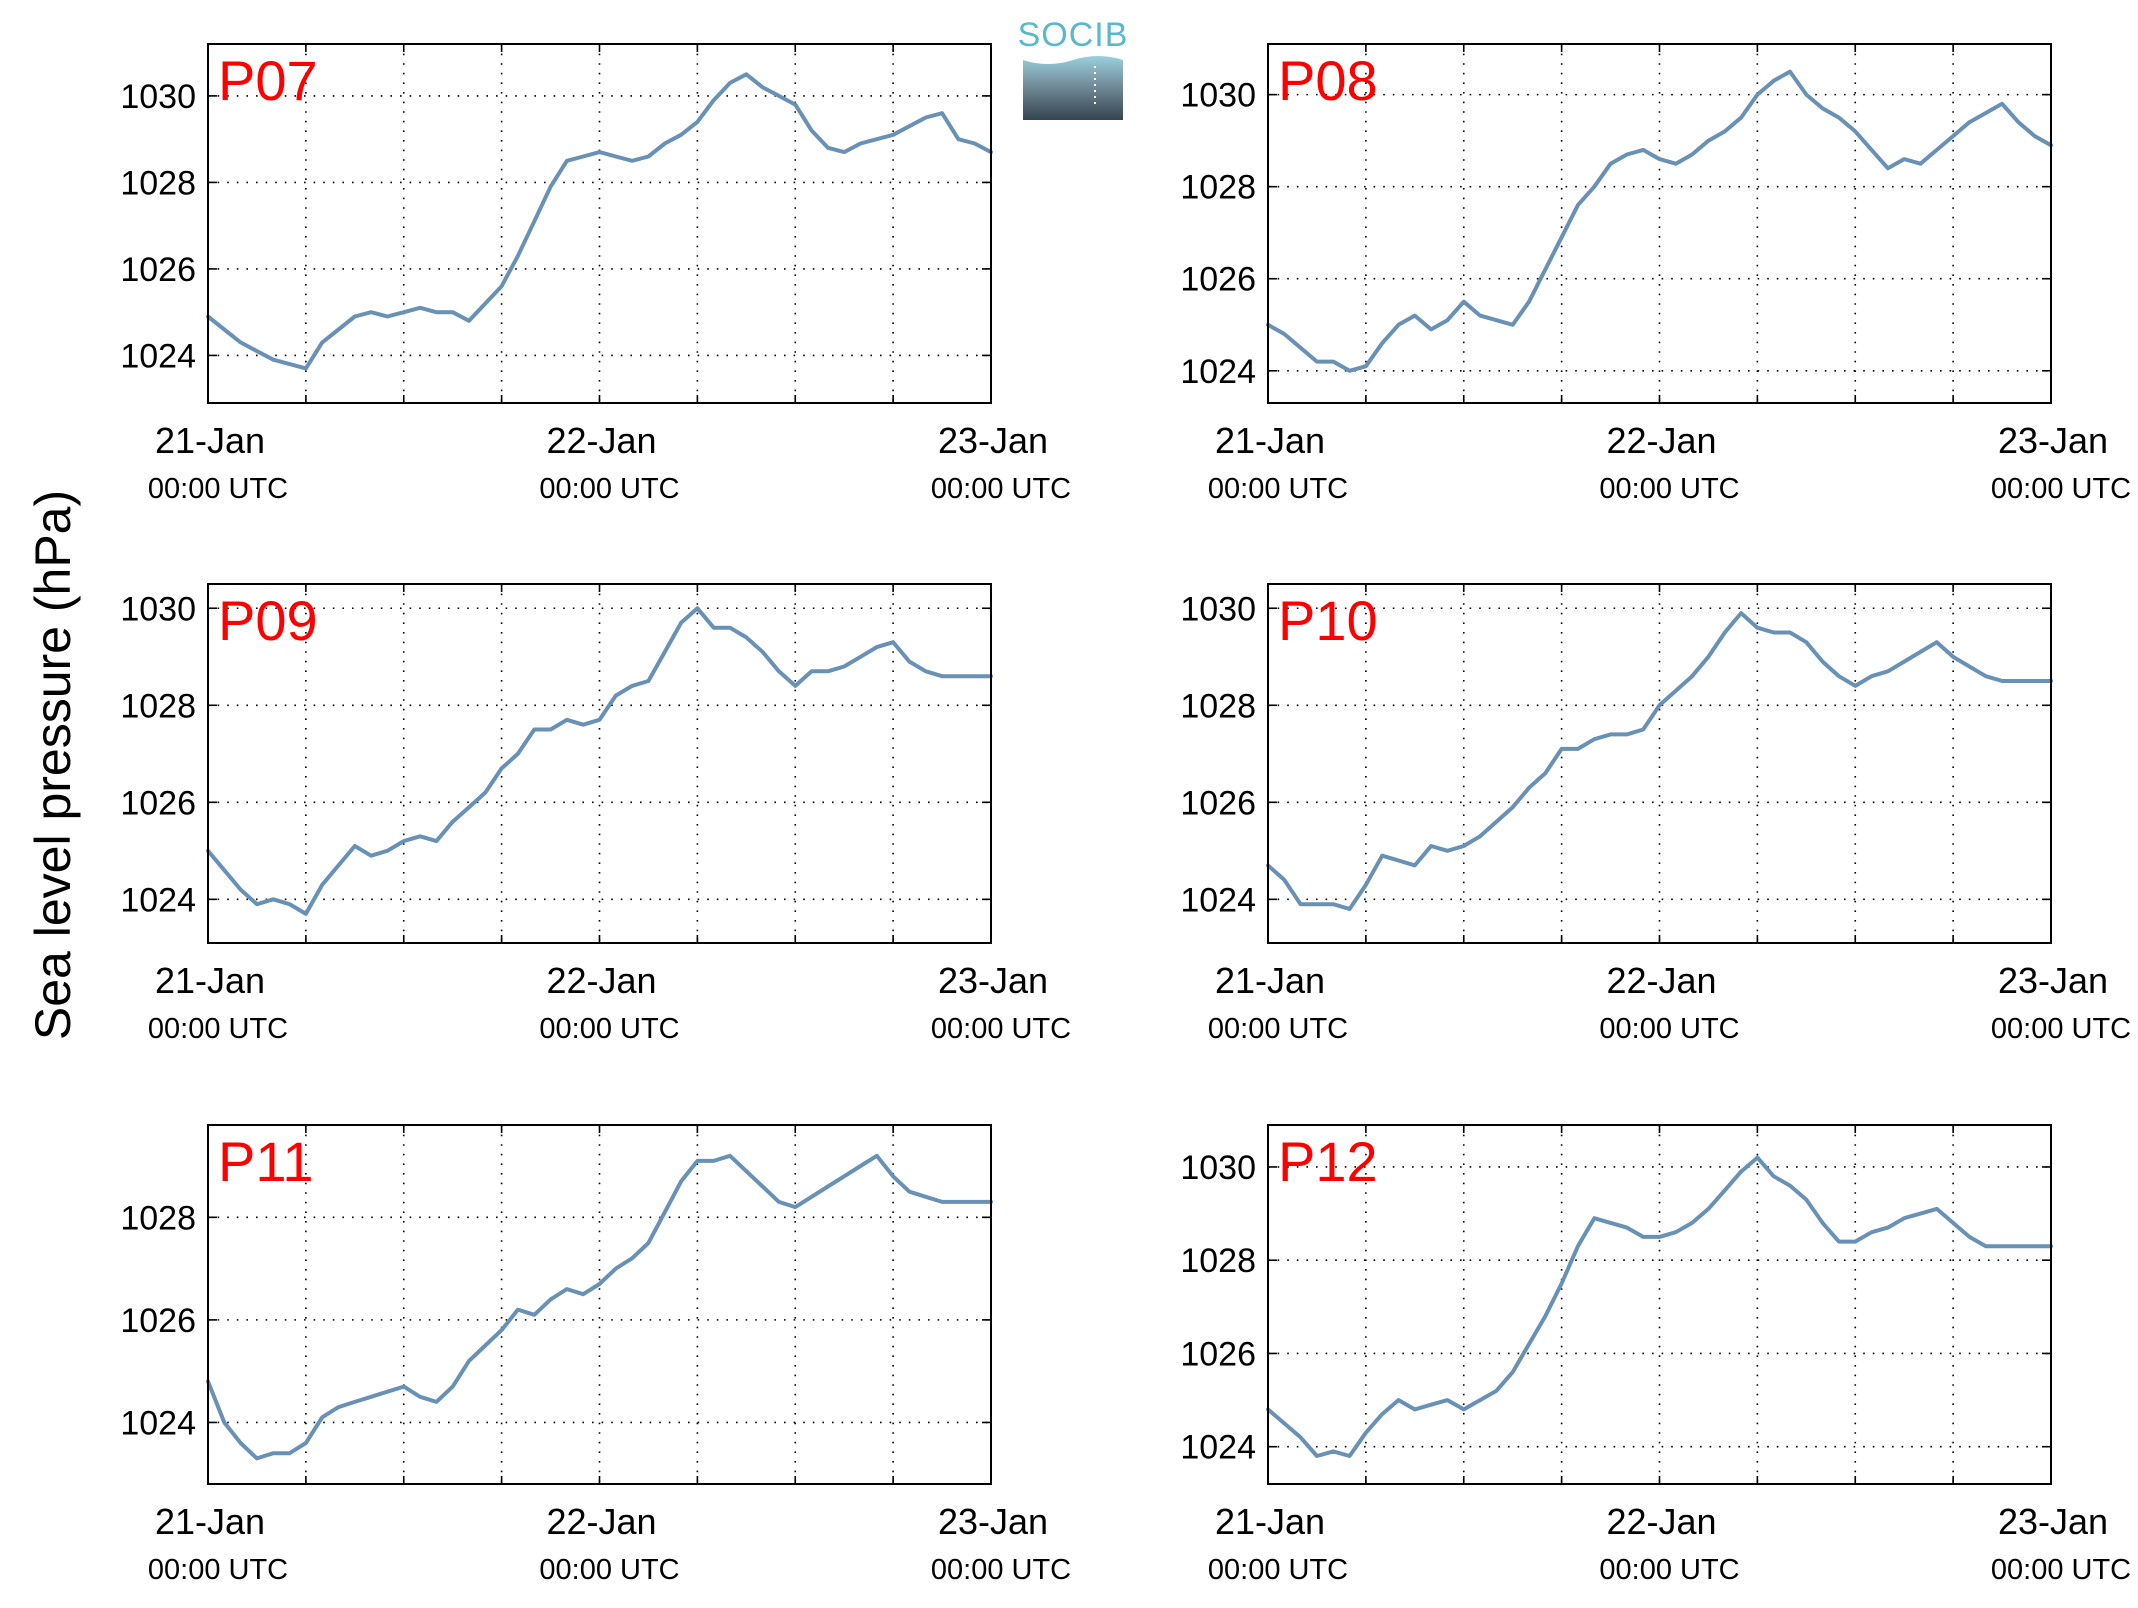  I want to click on series-line-P07, so click(599, 221).